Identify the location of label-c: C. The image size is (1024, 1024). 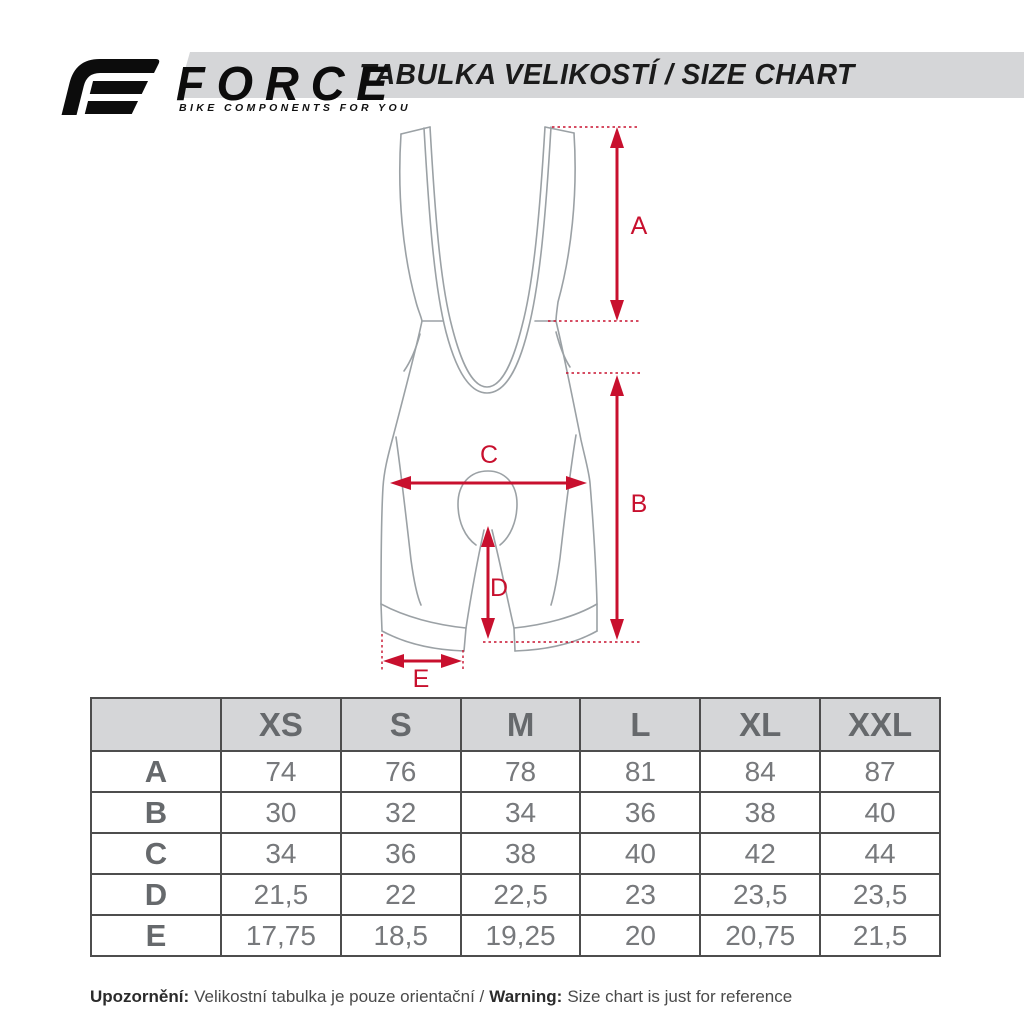
(489, 455).